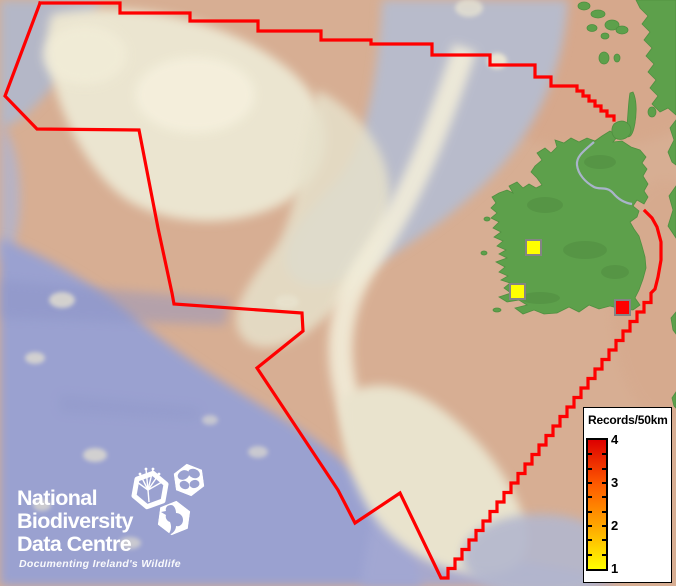 Image resolution: width=676 pixels, height=586 pixels. What do you see at coordinates (434, 480) in the screenshot?
I see `celtic-shelf` at bounding box center [434, 480].